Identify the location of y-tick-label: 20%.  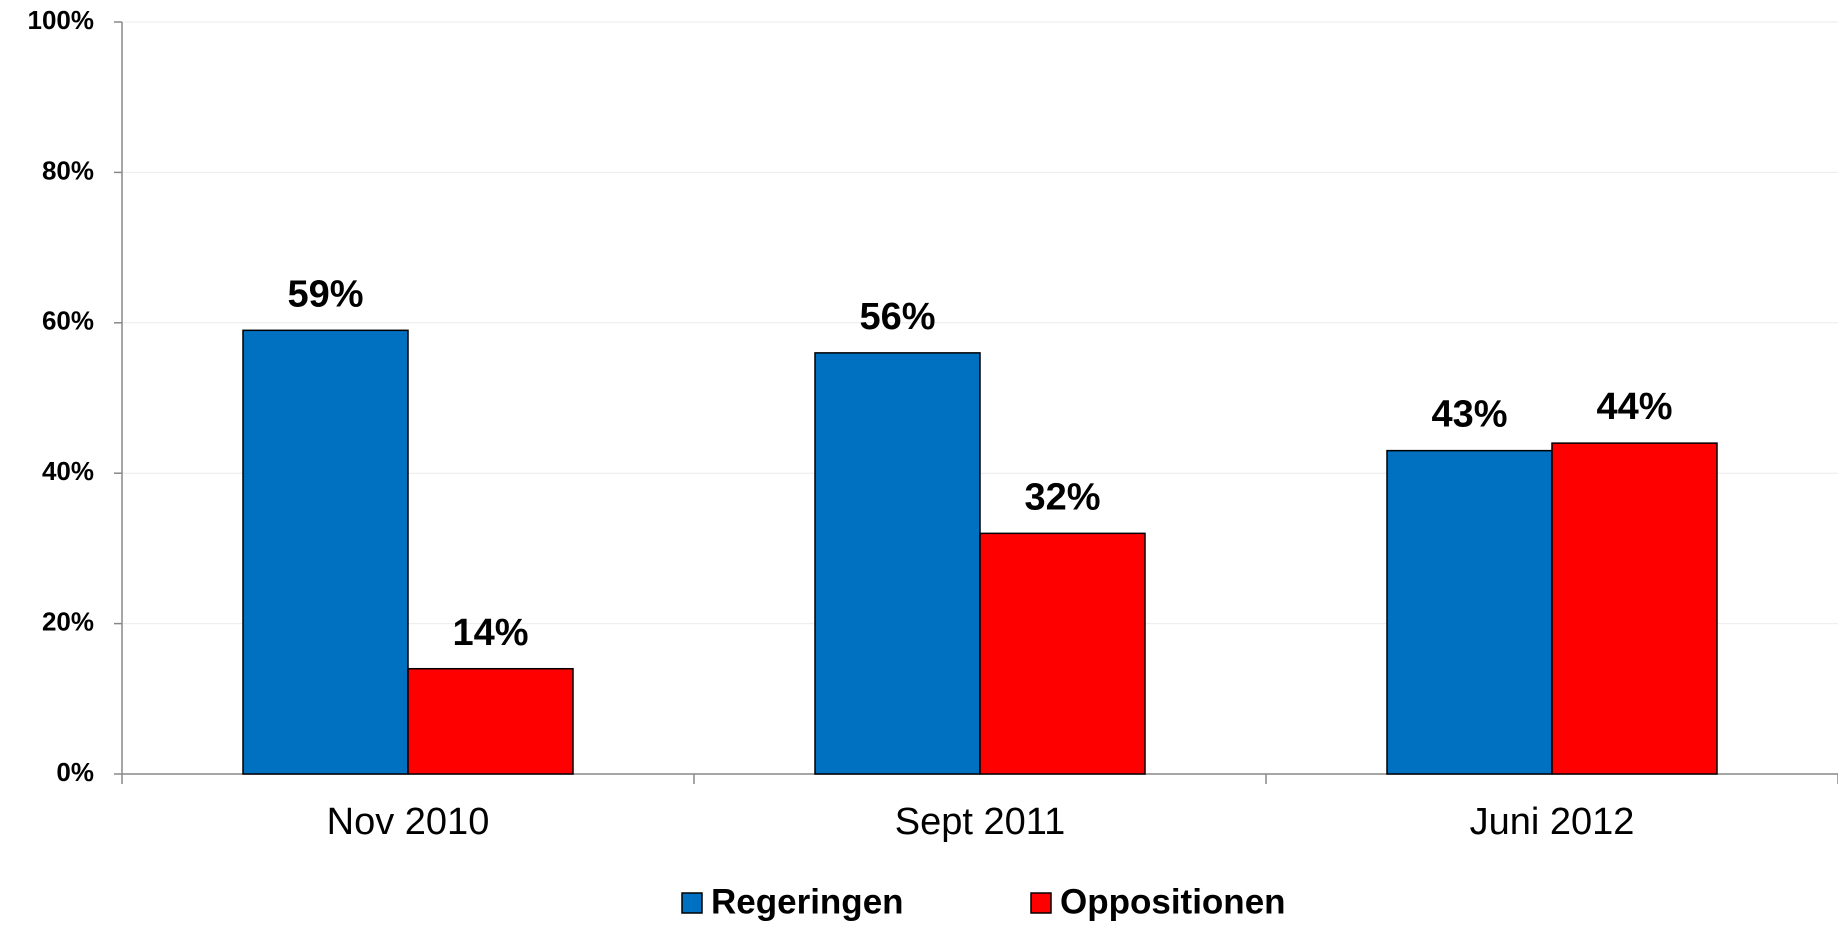
(68, 621).